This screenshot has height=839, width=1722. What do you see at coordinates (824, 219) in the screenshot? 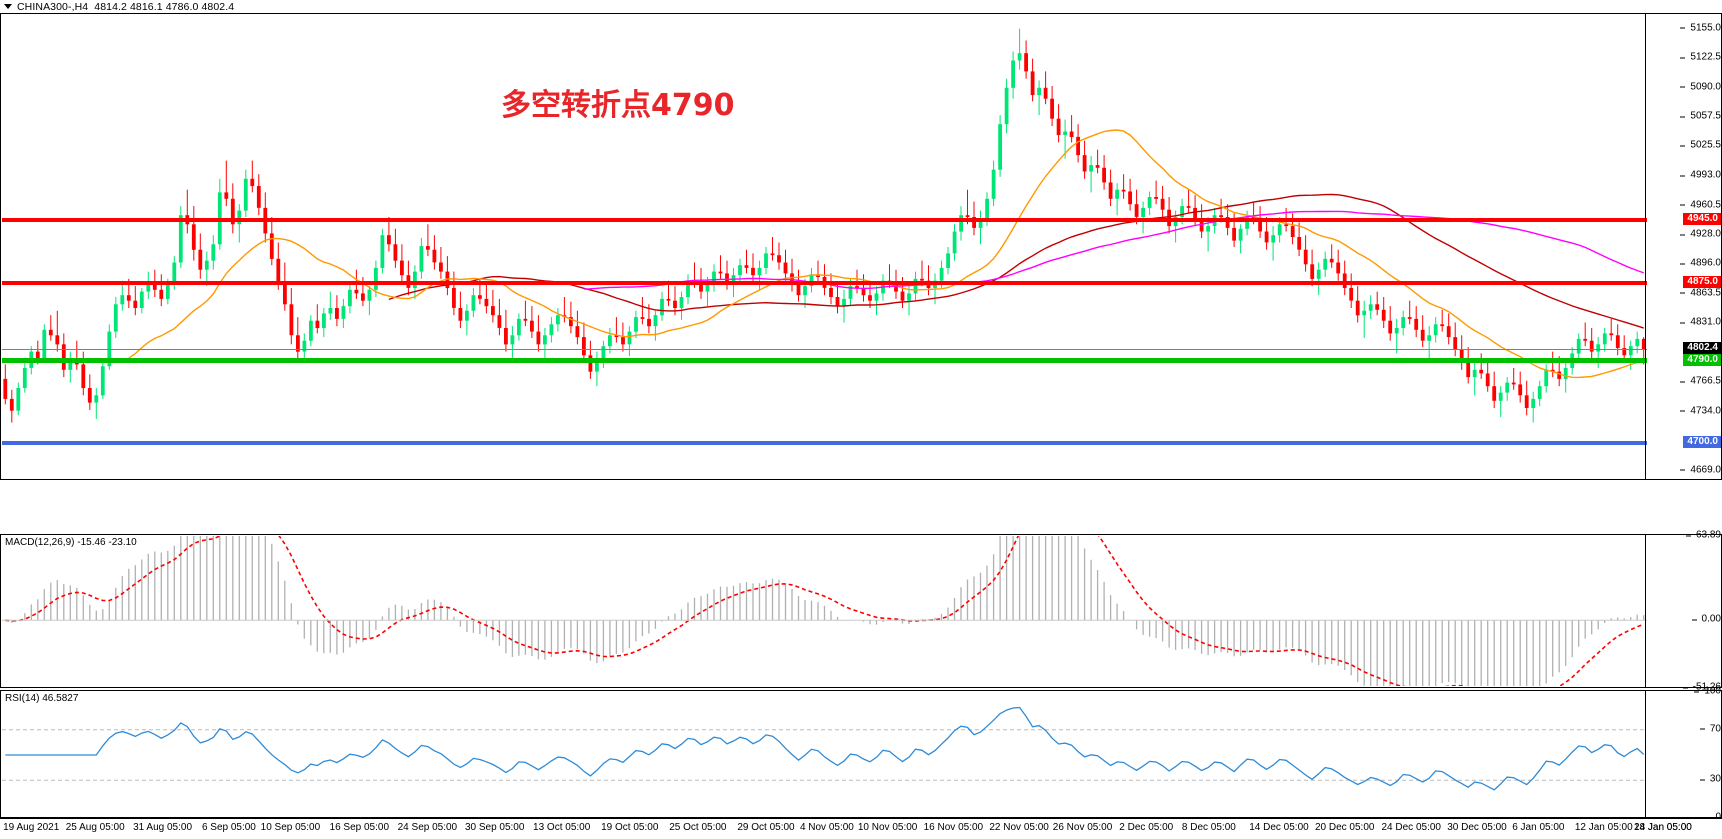
I see `resistance-4945-line` at bounding box center [824, 219].